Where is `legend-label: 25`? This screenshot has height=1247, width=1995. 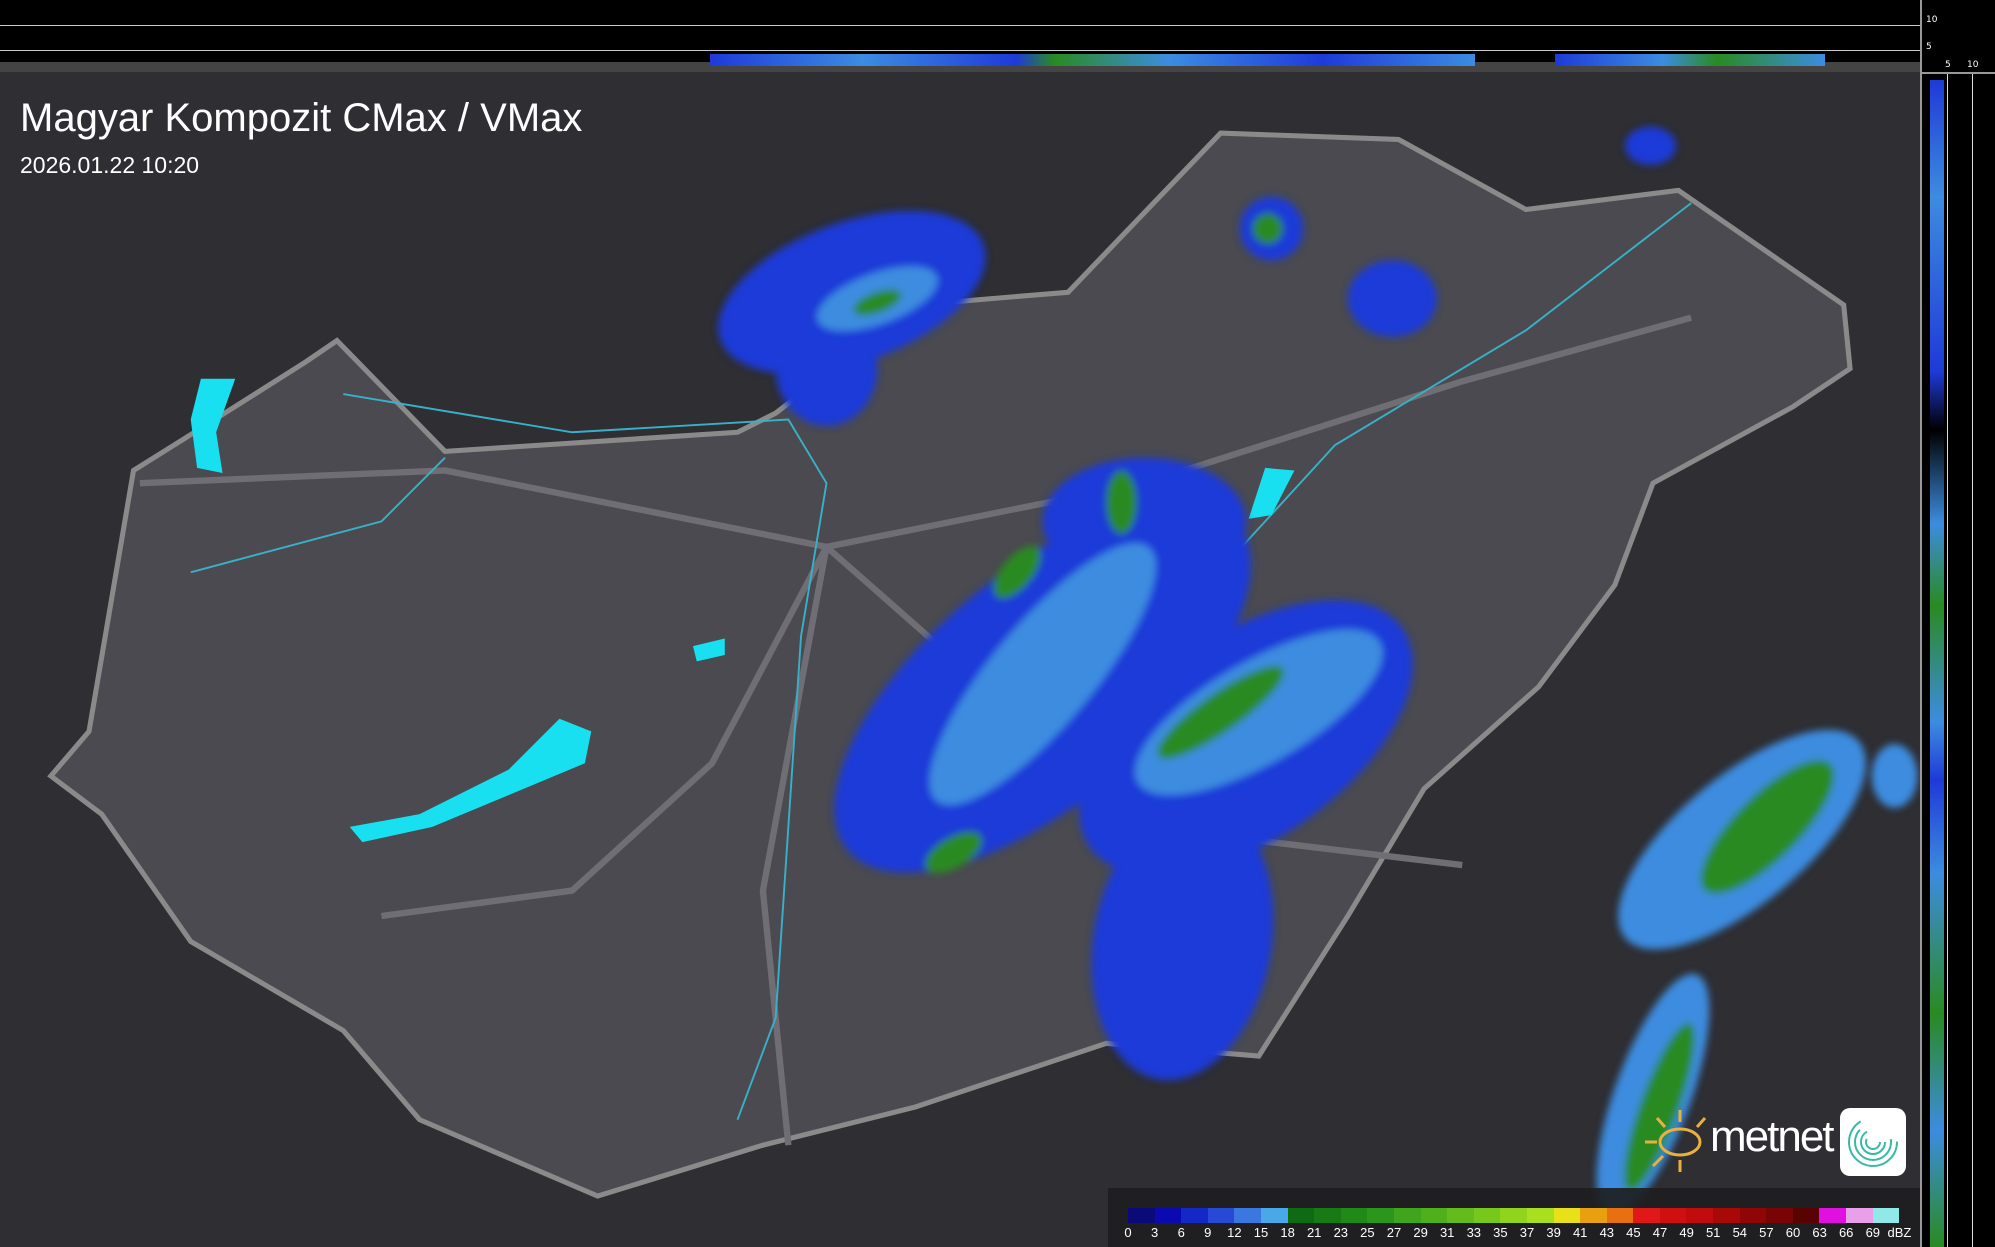 legend-label: 25 is located at coordinates (1367, 1232).